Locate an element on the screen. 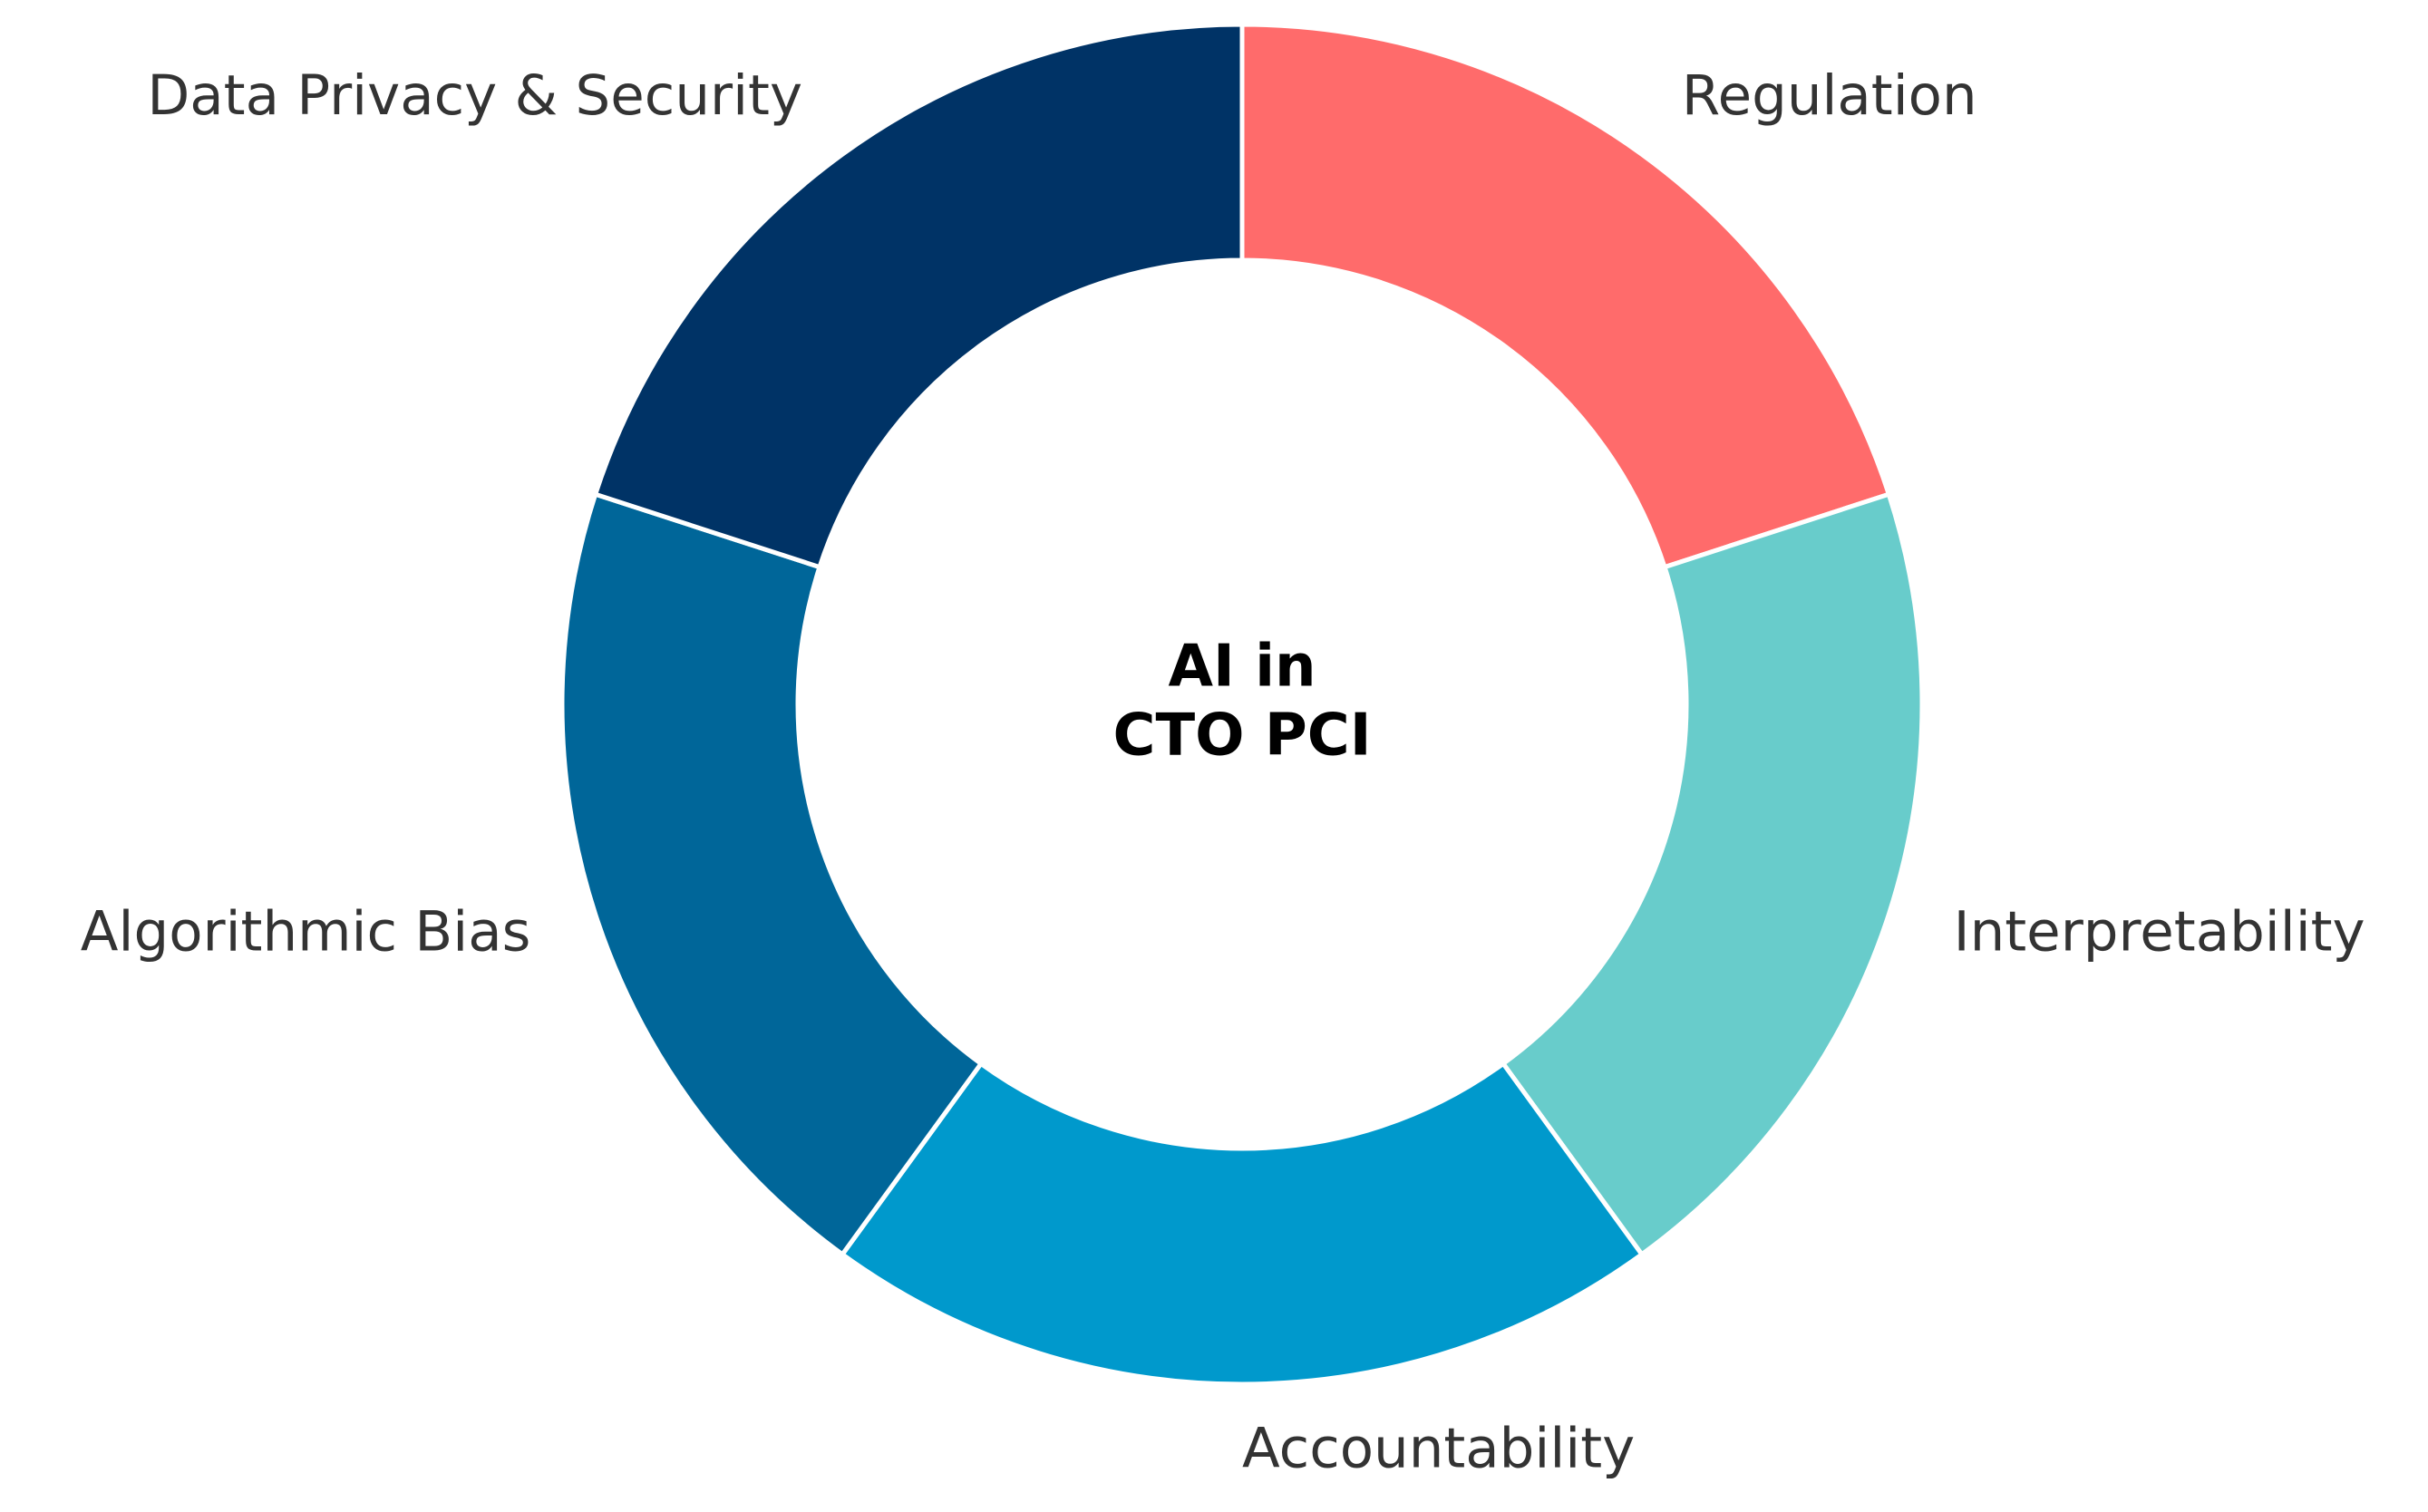 This screenshot has width=2428, height=1512. slice-label: Data Privacy & Security is located at coordinates (474, 96).